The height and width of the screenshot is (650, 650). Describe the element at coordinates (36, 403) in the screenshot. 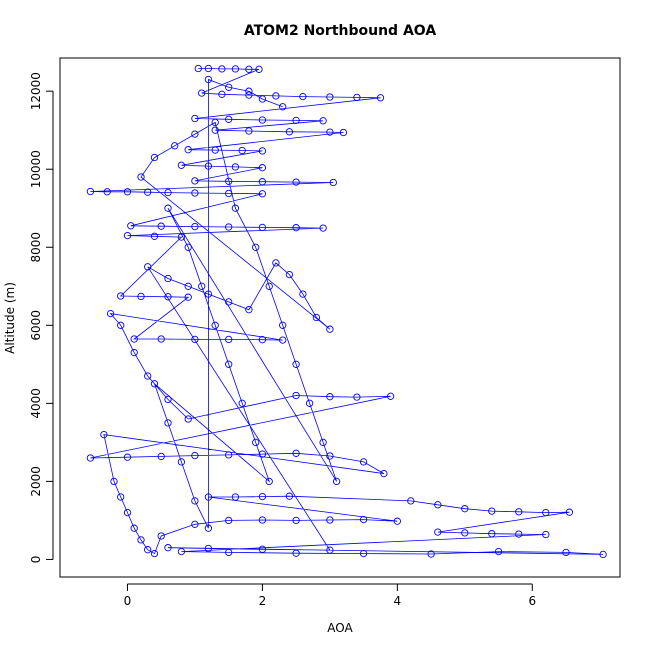

I see `y-tick-label: 4000` at that location.